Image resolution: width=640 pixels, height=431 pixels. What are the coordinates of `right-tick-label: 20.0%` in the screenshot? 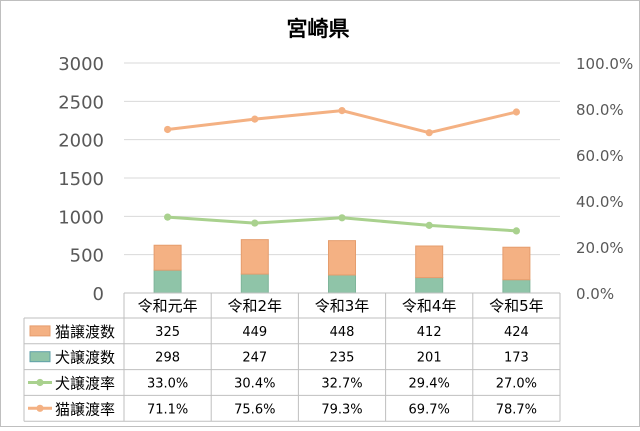 It's located at (600, 248).